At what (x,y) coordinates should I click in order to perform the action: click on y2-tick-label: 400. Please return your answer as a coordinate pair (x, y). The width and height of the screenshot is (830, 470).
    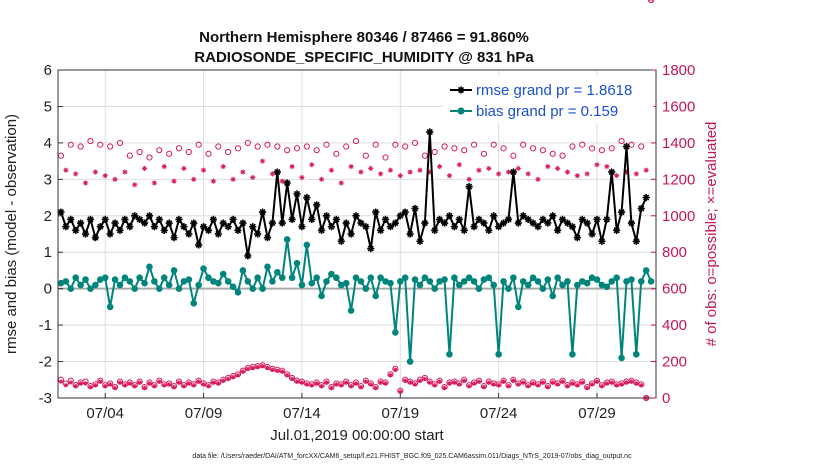
    Looking at the image, I should click on (674, 325).